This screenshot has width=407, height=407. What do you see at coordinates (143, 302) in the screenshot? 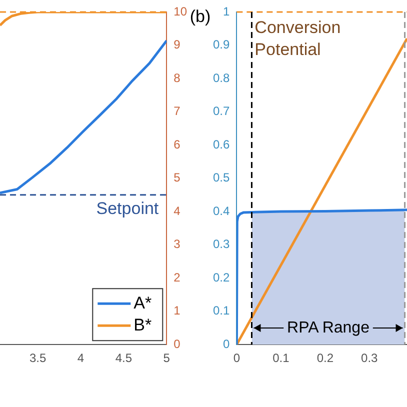
I see `legend-label: A*` at bounding box center [143, 302].